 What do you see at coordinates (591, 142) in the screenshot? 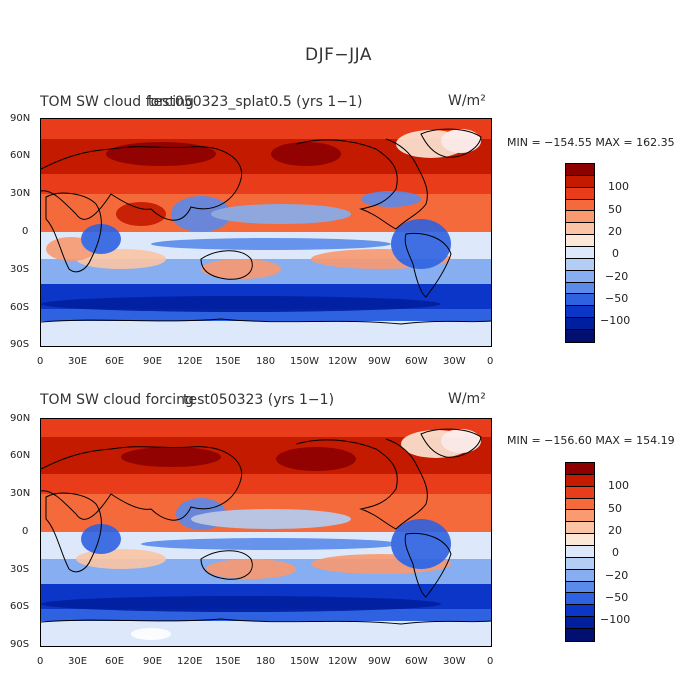
I see `panel-1-minmax: MIN = −154.55 MAX = 162.35` at bounding box center [591, 142].